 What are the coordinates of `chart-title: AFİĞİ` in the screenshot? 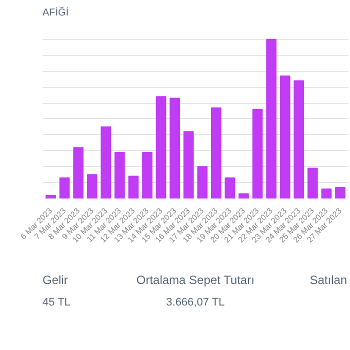 It's located at (55, 12).